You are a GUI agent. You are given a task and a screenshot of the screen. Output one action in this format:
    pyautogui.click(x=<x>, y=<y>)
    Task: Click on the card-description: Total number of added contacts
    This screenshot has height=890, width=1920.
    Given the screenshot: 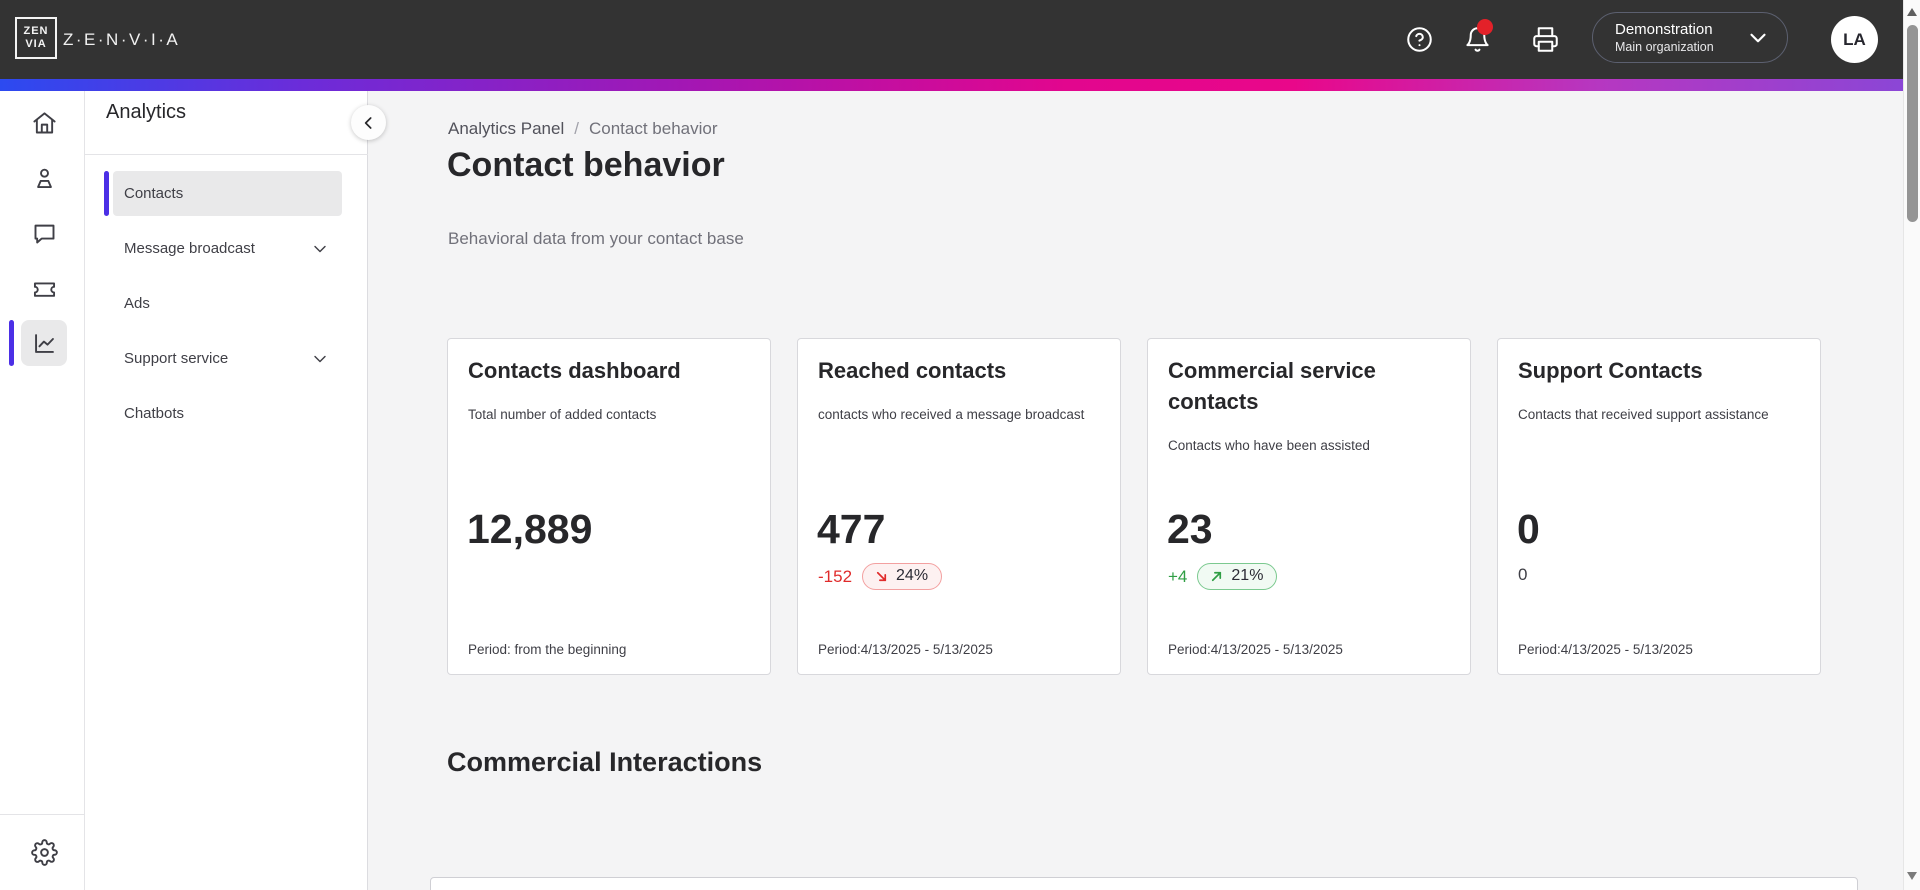 What is the action you would take?
    pyautogui.click(x=562, y=414)
    